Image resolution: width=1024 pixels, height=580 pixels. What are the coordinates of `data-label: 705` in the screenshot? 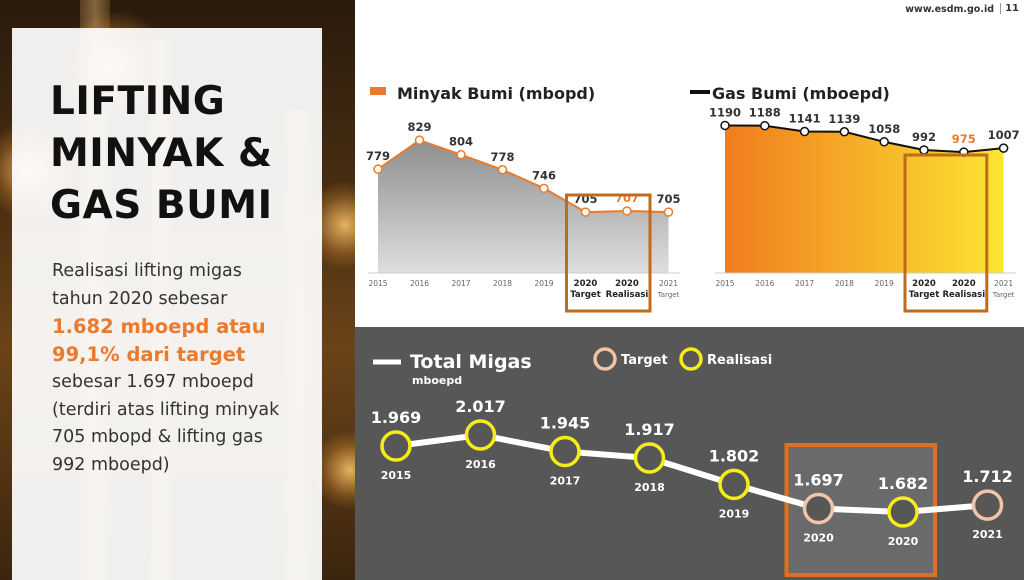 It's located at (668, 199).